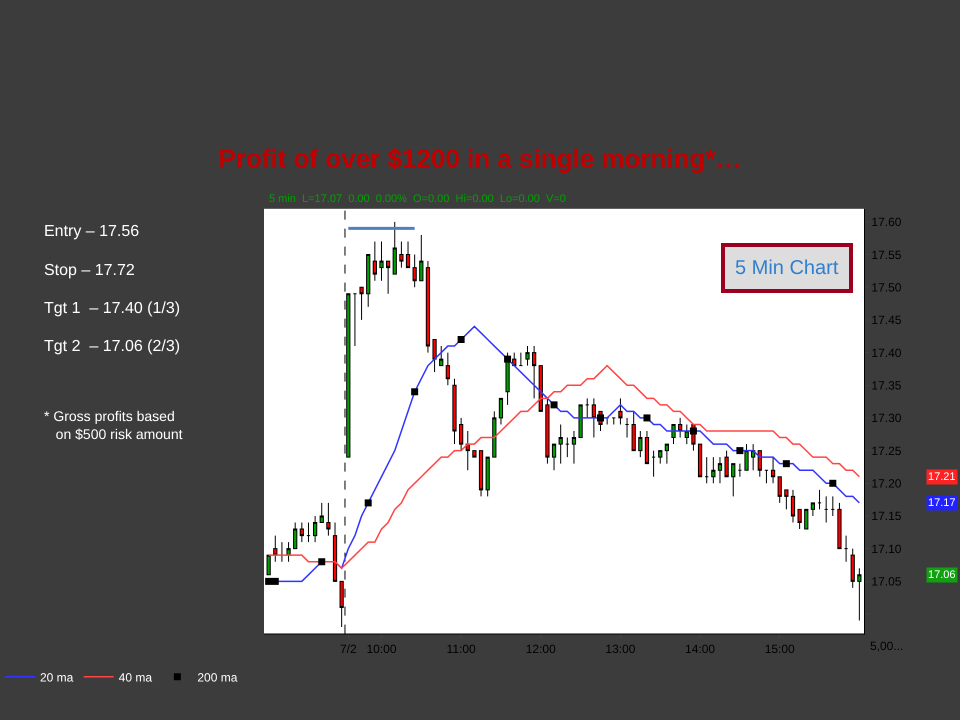  I want to click on y-tick-label: 17.50, so click(886, 287).